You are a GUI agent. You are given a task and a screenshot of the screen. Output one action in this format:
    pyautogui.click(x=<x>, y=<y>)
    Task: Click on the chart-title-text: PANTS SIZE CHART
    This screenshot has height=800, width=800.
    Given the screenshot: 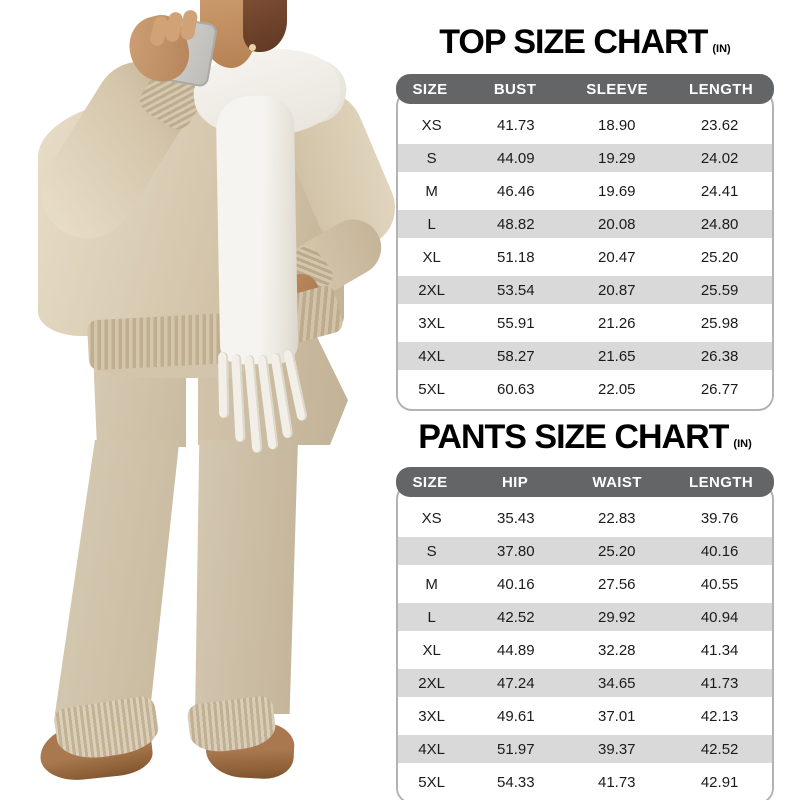 What is the action you would take?
    pyautogui.click(x=573, y=437)
    